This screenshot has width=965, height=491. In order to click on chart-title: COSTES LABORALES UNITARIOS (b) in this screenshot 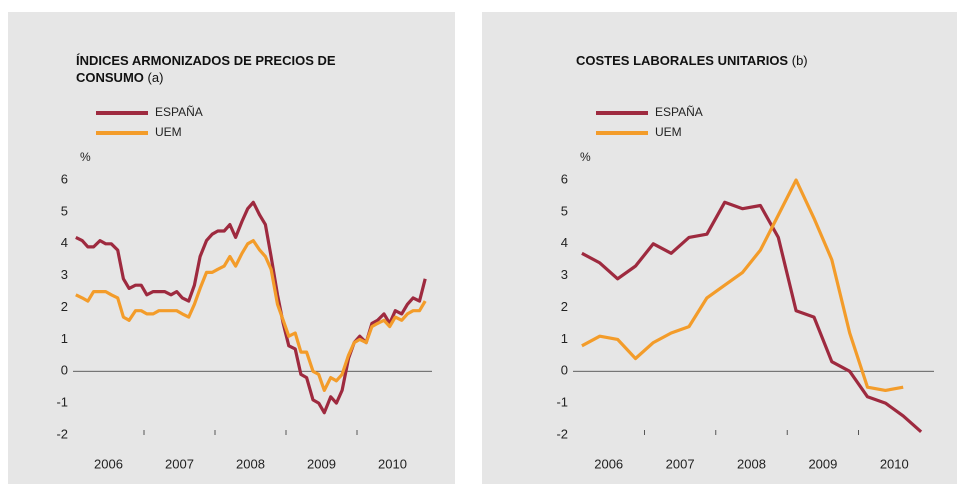, I will do `click(766, 60)`.